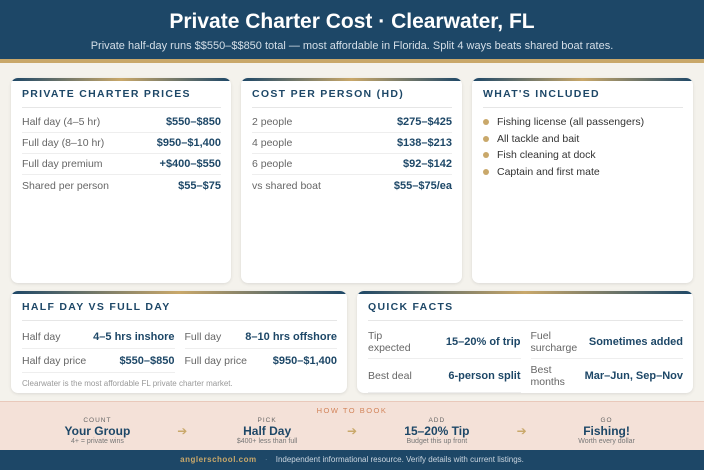  I want to click on step-value: Fishing!, so click(606, 431).